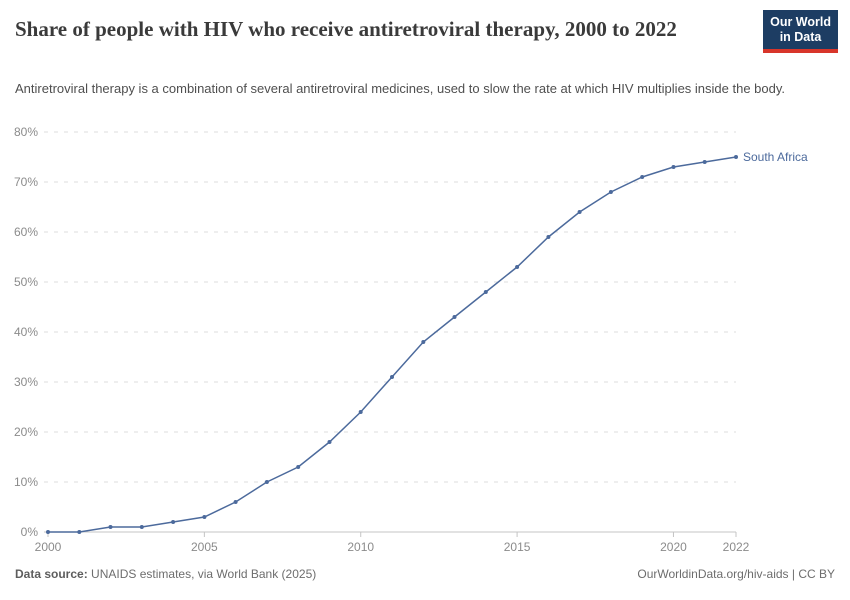 This screenshot has width=850, height=600. What do you see at coordinates (26, 382) in the screenshot?
I see `y-axis-label: 30%` at bounding box center [26, 382].